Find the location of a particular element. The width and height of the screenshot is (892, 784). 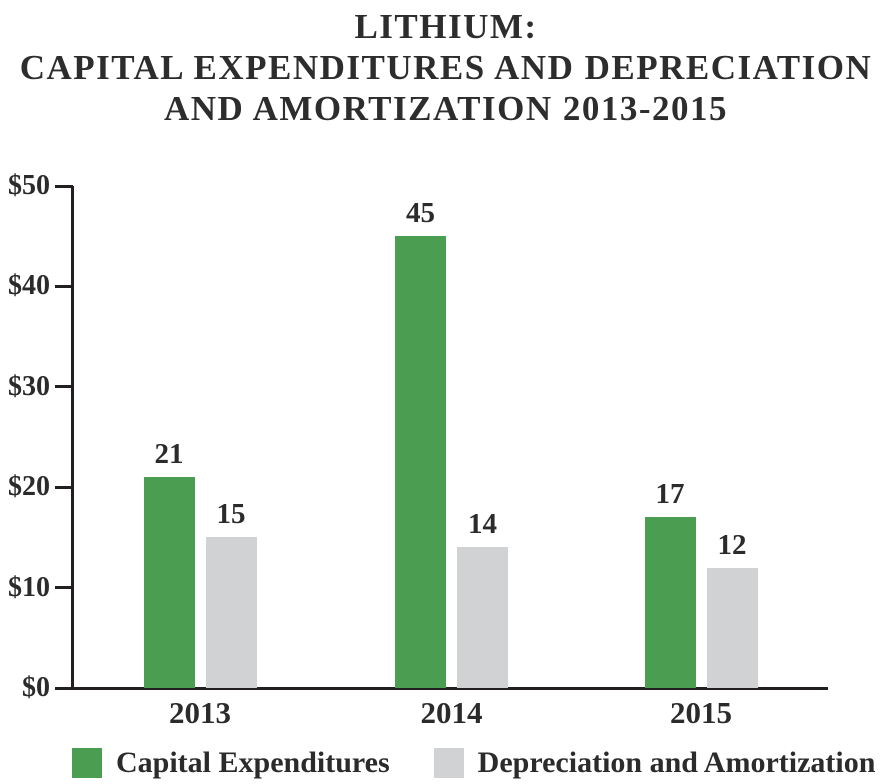

bar-depreciation-and-amortization-2015 is located at coordinates (732, 627).